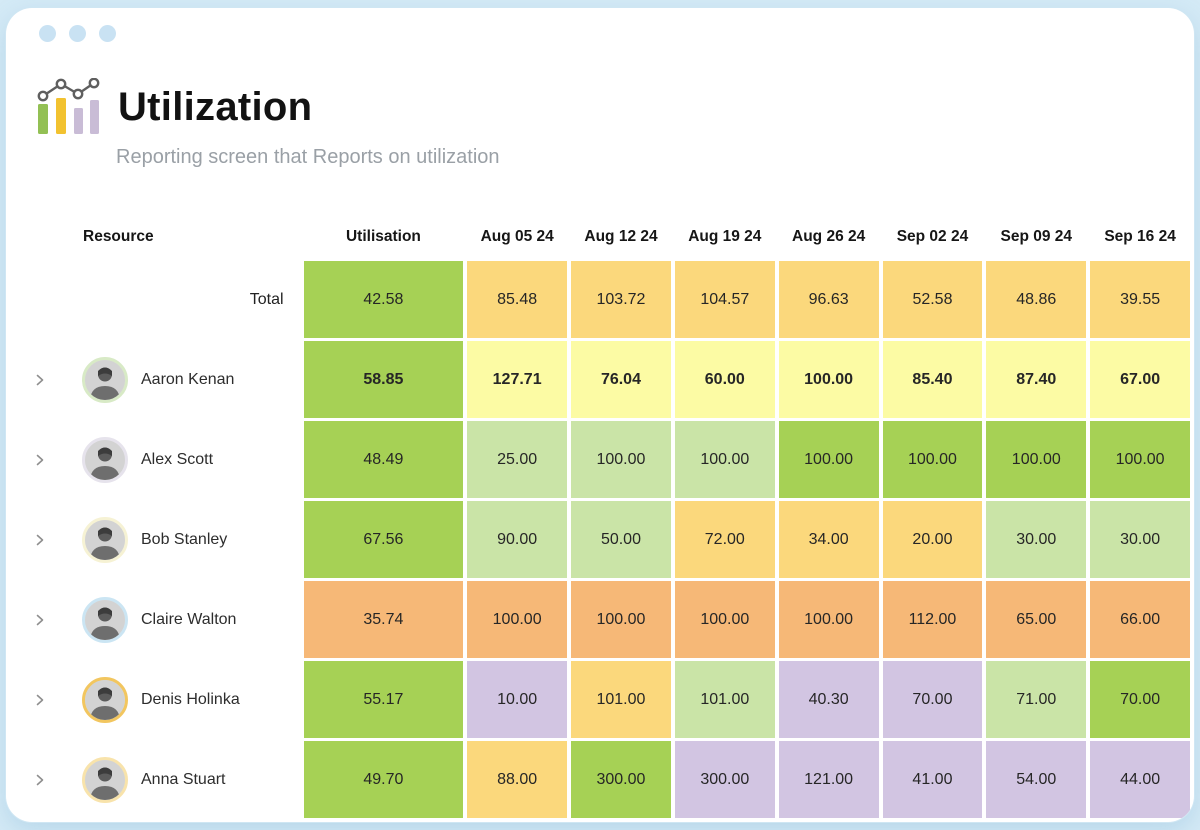 The image size is (1200, 830). Describe the element at coordinates (517, 459) in the screenshot. I see `week-value-cell: 25.00` at that location.